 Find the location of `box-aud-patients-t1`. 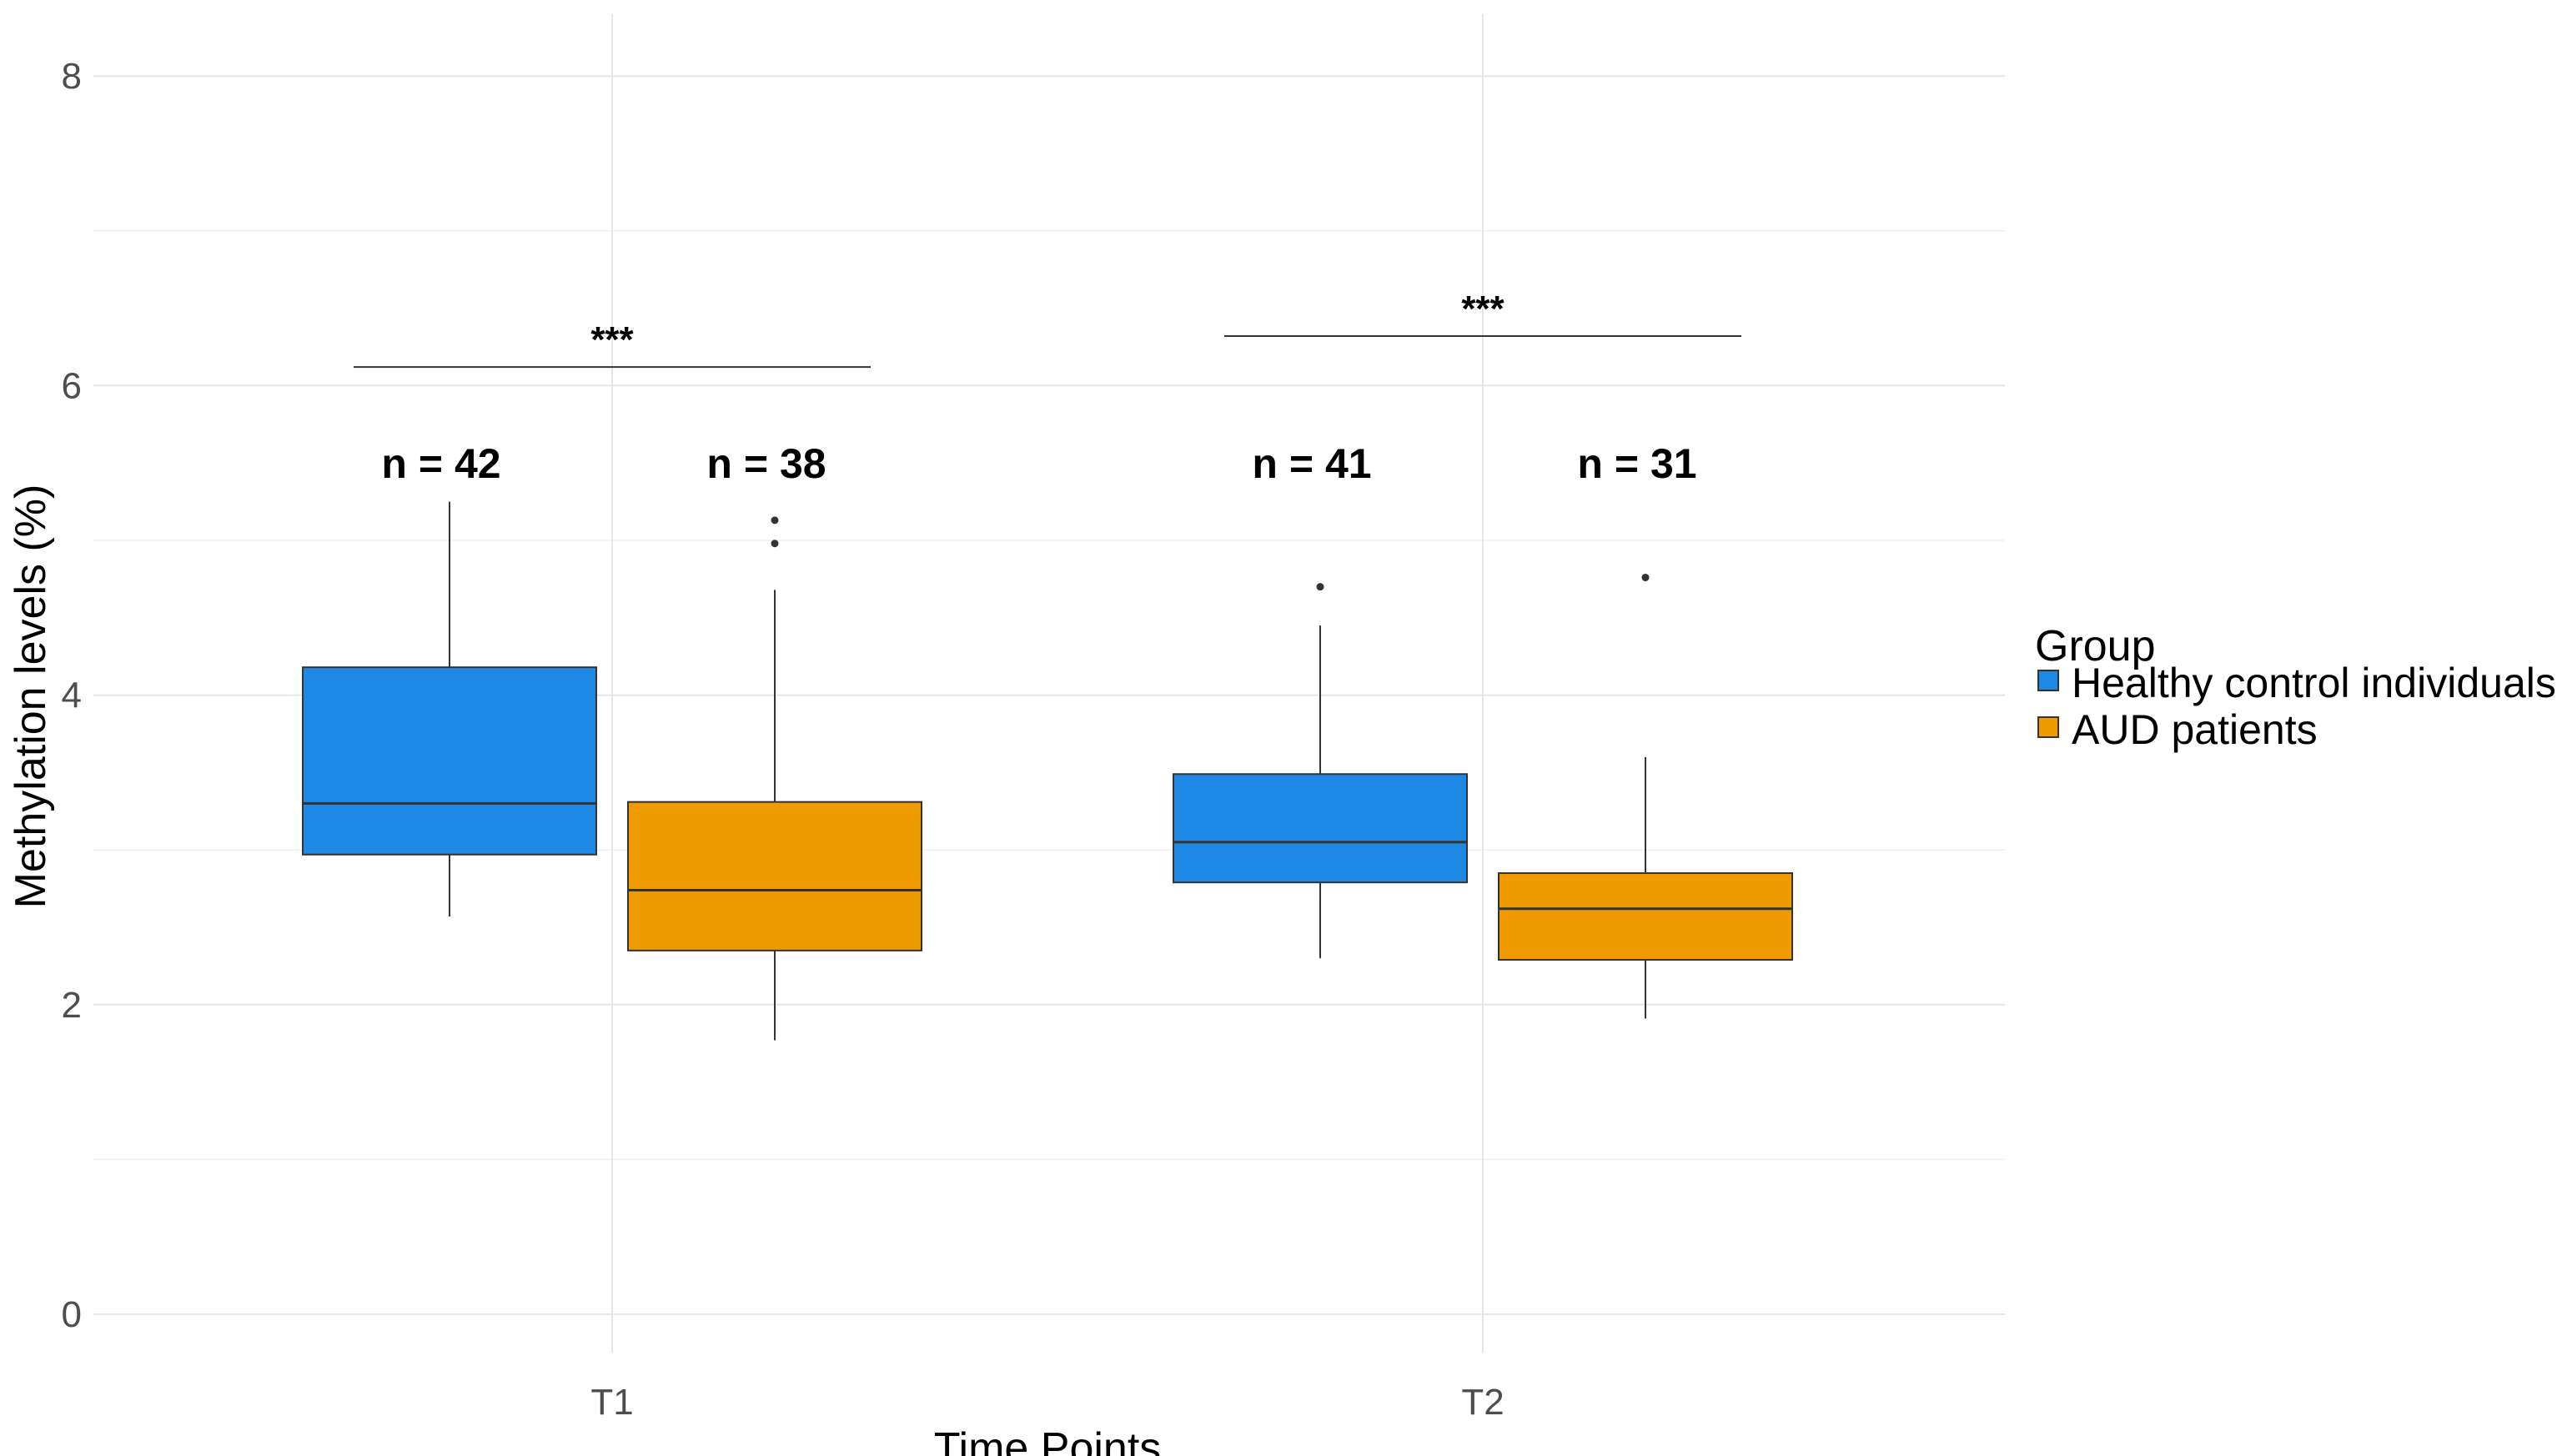

box-aud-patients-t1 is located at coordinates (774, 778).